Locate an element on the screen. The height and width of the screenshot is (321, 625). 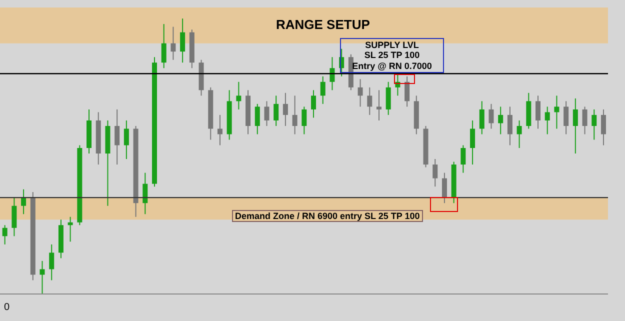
annotation: RANGE SETUP is located at coordinates (323, 25).